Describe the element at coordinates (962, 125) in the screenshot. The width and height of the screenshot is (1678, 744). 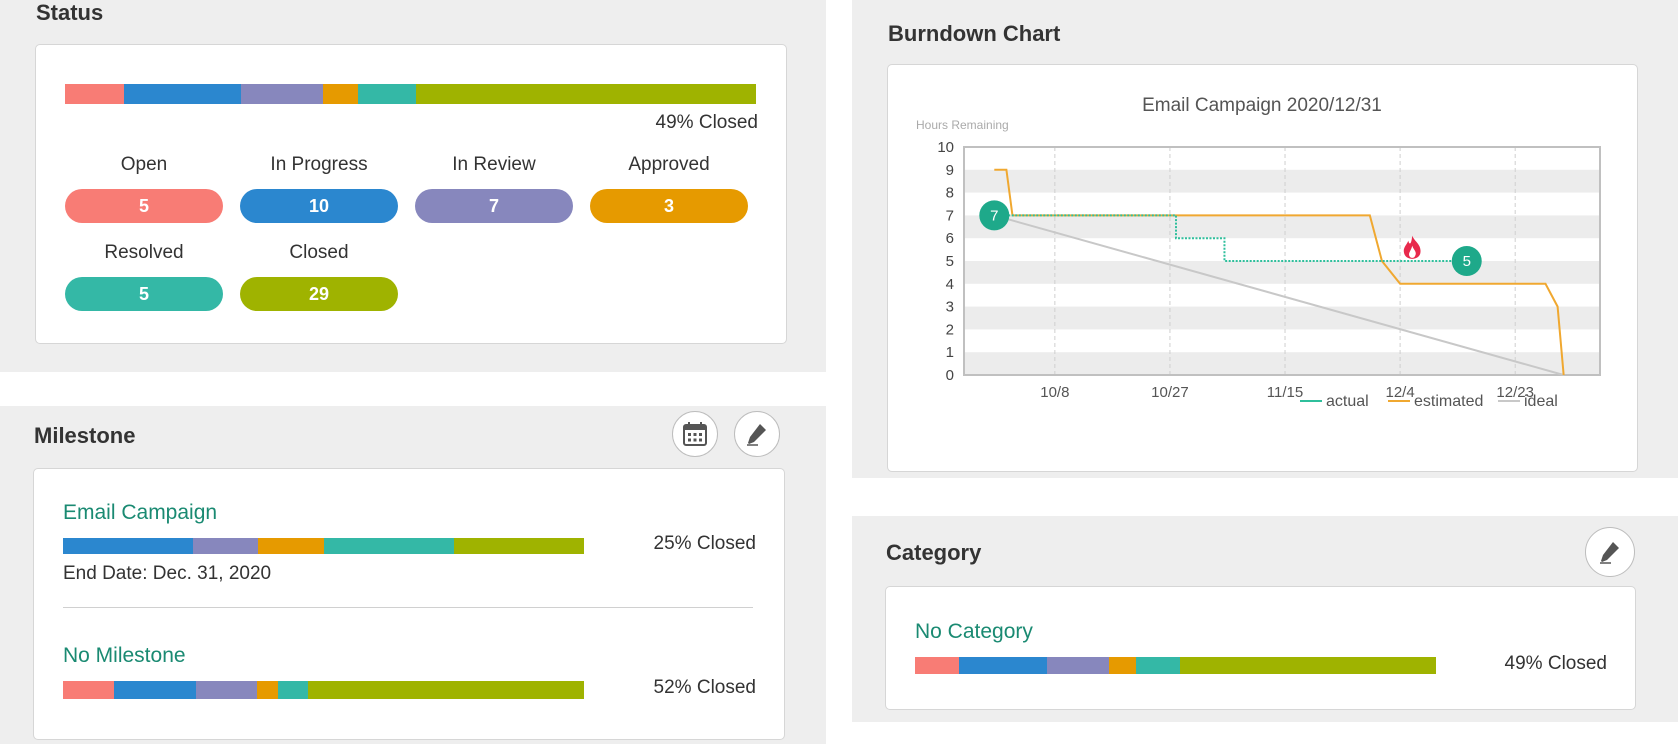
I see `y-axis-label: Hours Remaining` at that location.